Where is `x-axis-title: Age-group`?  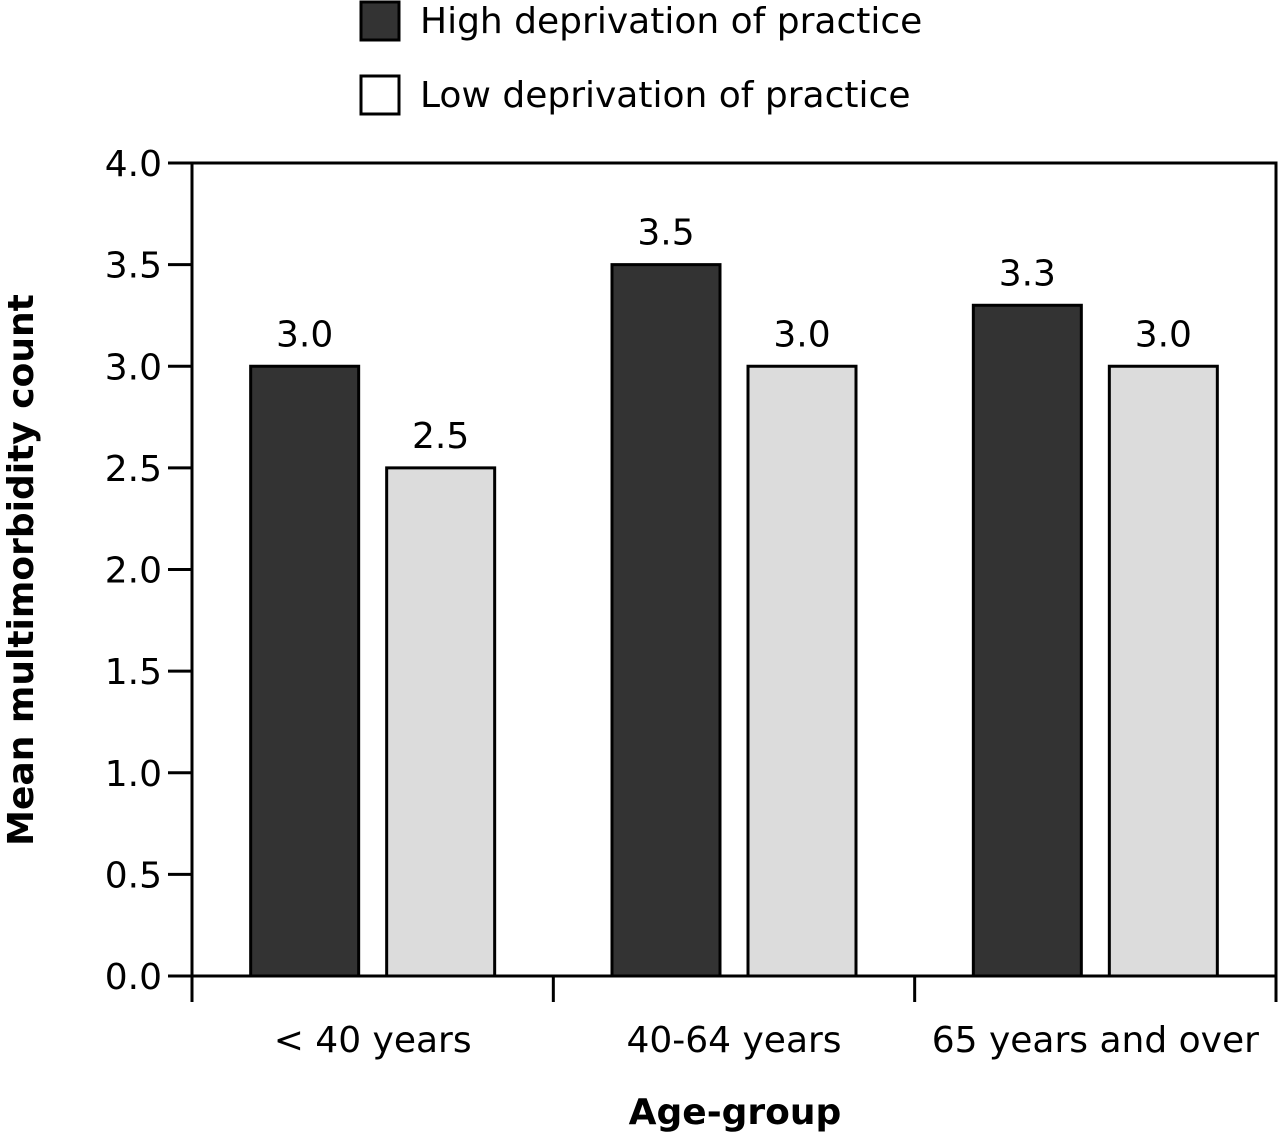 x-axis-title: Age-group is located at coordinates (735, 1112).